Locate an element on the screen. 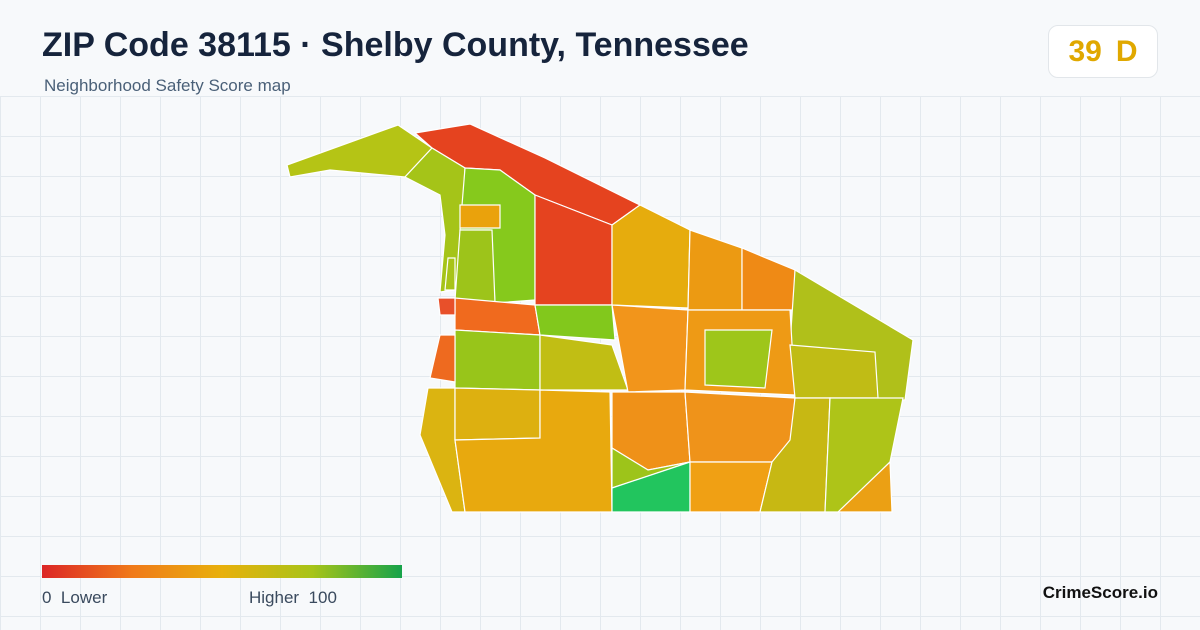  score-value: 39 is located at coordinates (1085, 51).